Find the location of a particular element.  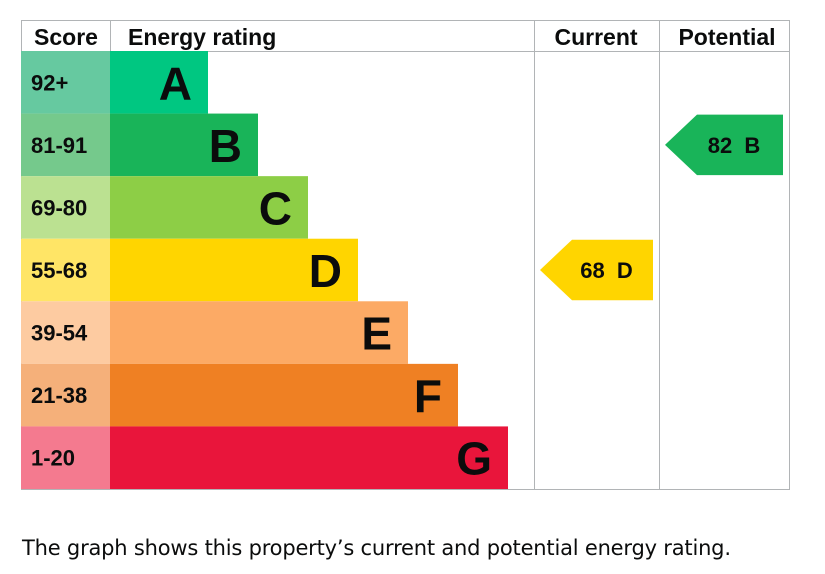

rating-bar-f is located at coordinates (284, 395).